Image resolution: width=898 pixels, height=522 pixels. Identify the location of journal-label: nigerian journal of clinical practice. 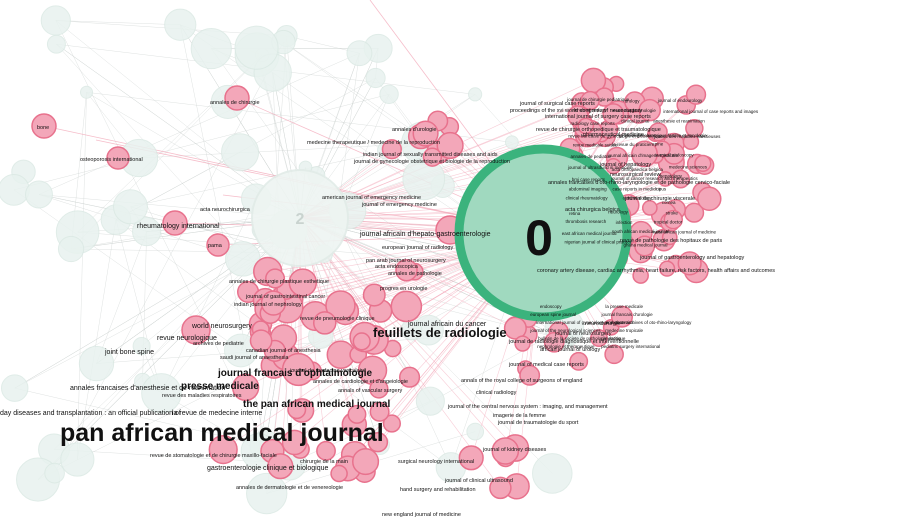
(599, 242).